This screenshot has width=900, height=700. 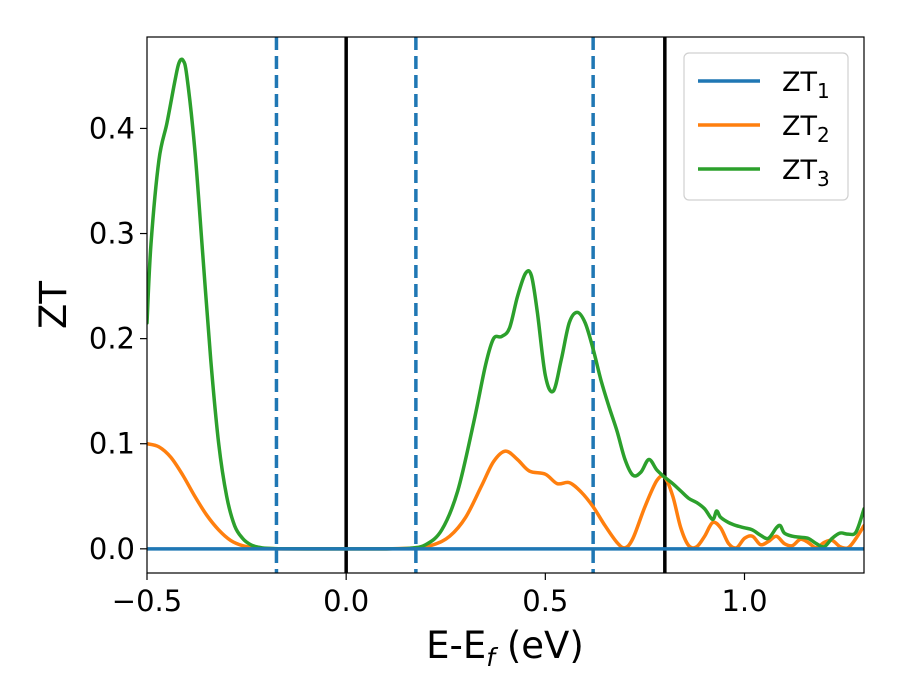 I want to click on legend: ZT1 ZT2 ZT3, so click(x=766, y=126).